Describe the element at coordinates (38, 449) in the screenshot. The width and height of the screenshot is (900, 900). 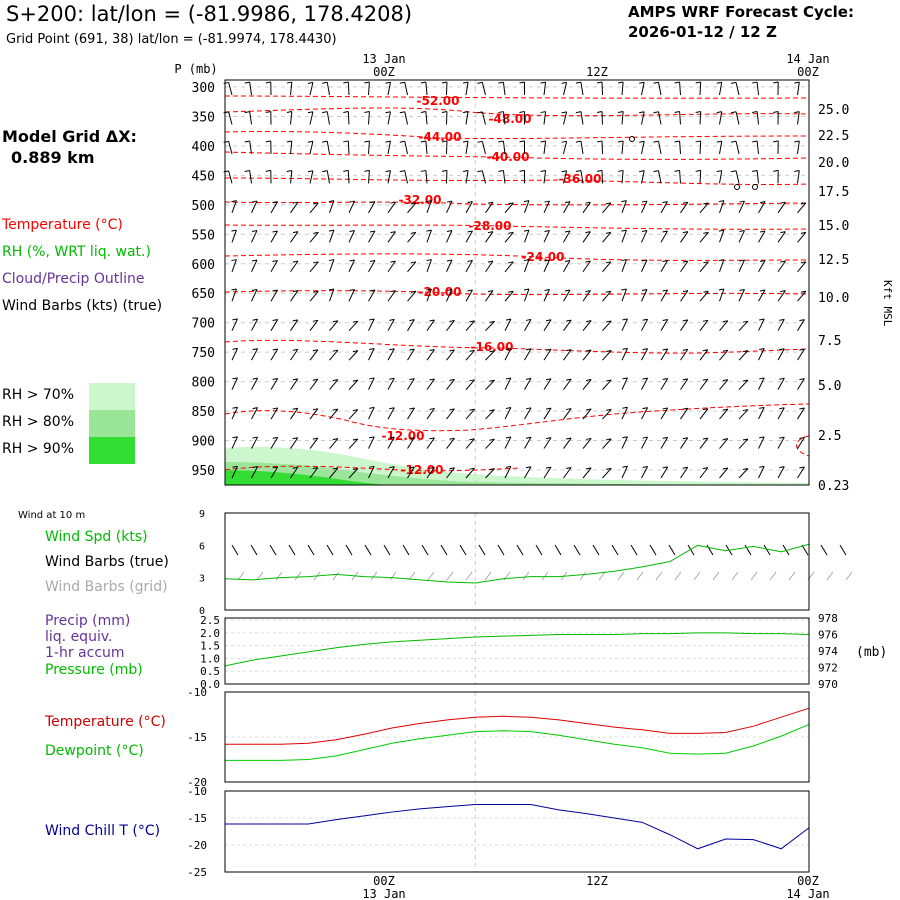
I see `rh90-label: RH > 90%` at that location.